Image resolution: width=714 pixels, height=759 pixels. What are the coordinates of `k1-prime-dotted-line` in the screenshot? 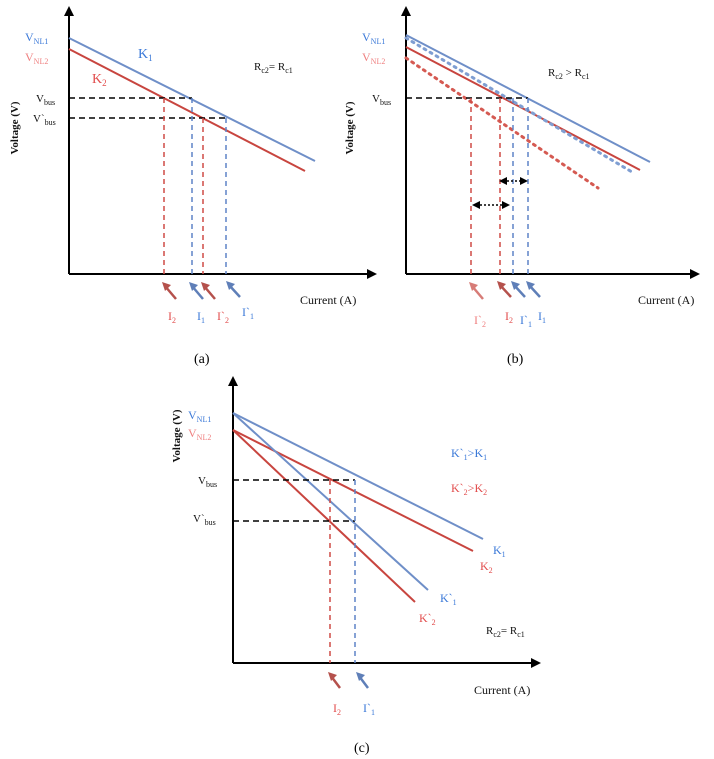 It's located at (519, 105).